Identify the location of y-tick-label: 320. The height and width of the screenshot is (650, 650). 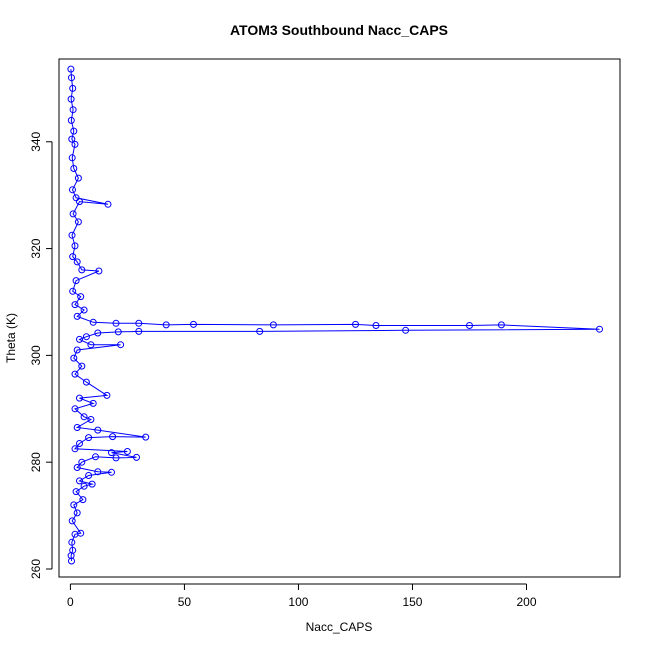
(36, 248).